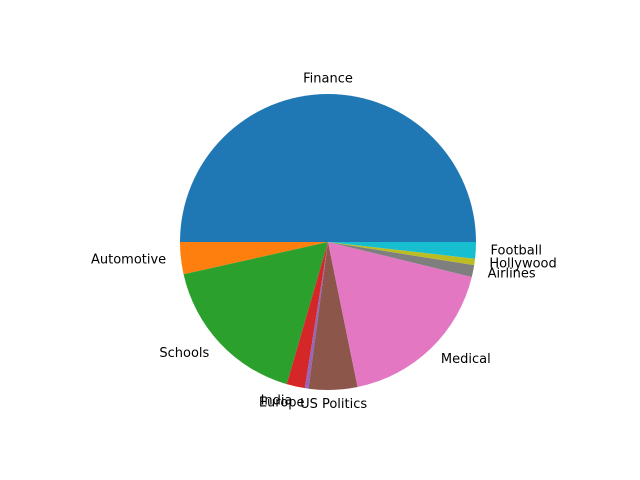 Image resolution: width=640 pixels, height=480 pixels. I want to click on pie-label-medical: Medical, so click(466, 359).